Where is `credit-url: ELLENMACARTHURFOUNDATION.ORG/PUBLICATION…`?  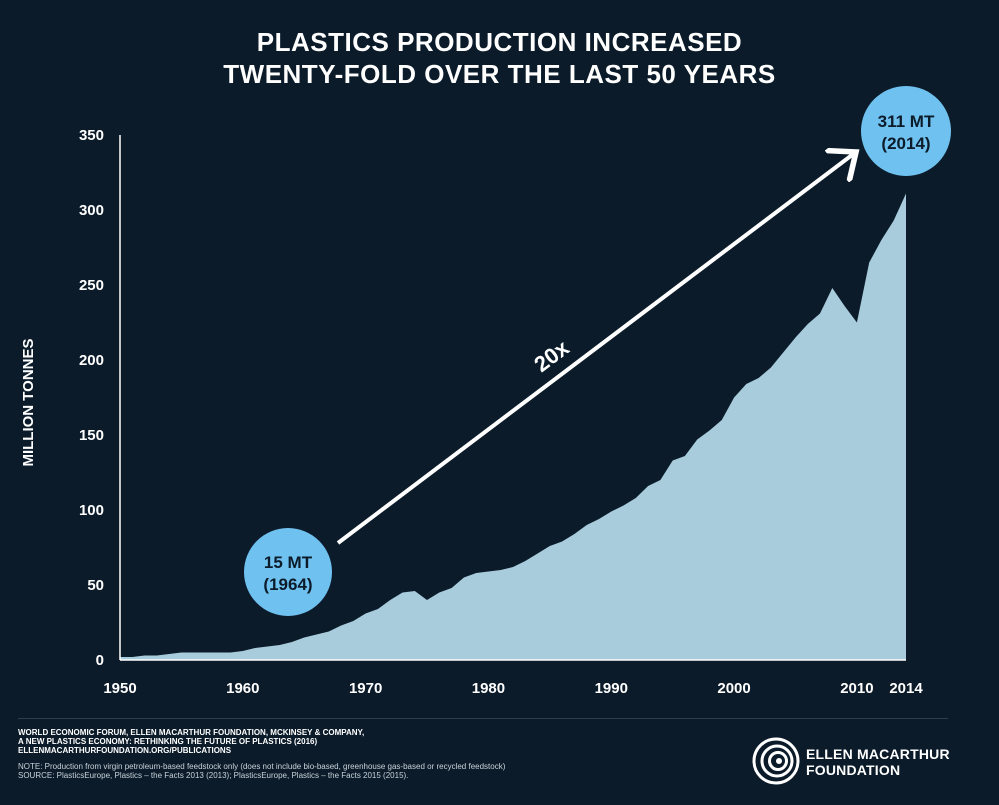 credit-url: ELLENMACARTHURFOUNDATION.ORG/PUBLICATION… is located at coordinates (125, 750).